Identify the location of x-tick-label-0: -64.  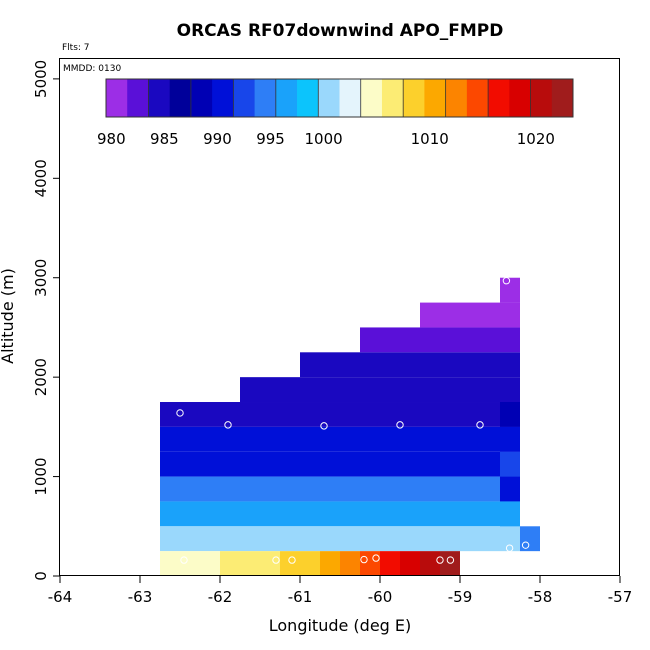
(60, 597).